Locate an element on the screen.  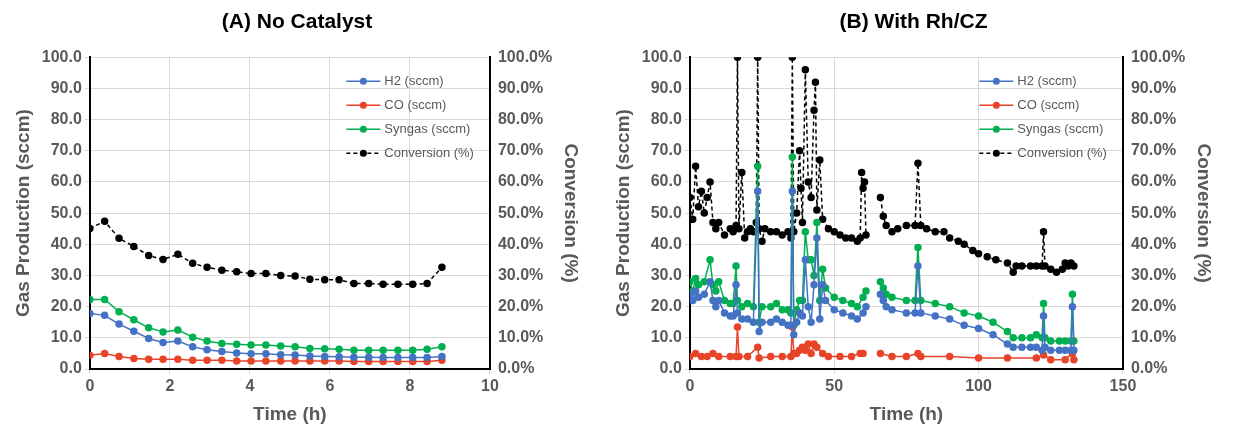
x-tick-label: 150 is located at coordinates (1123, 386).